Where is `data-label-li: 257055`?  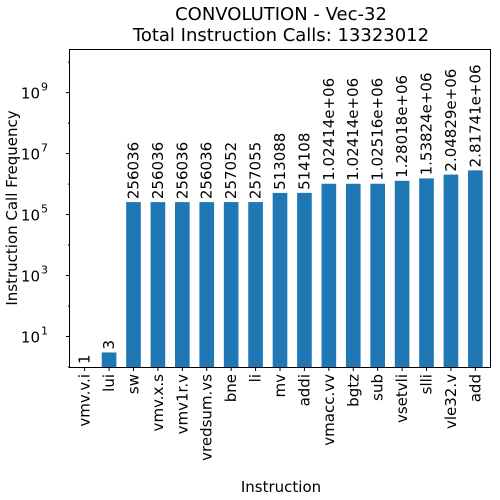
data-label-li: 257055 is located at coordinates (256, 170).